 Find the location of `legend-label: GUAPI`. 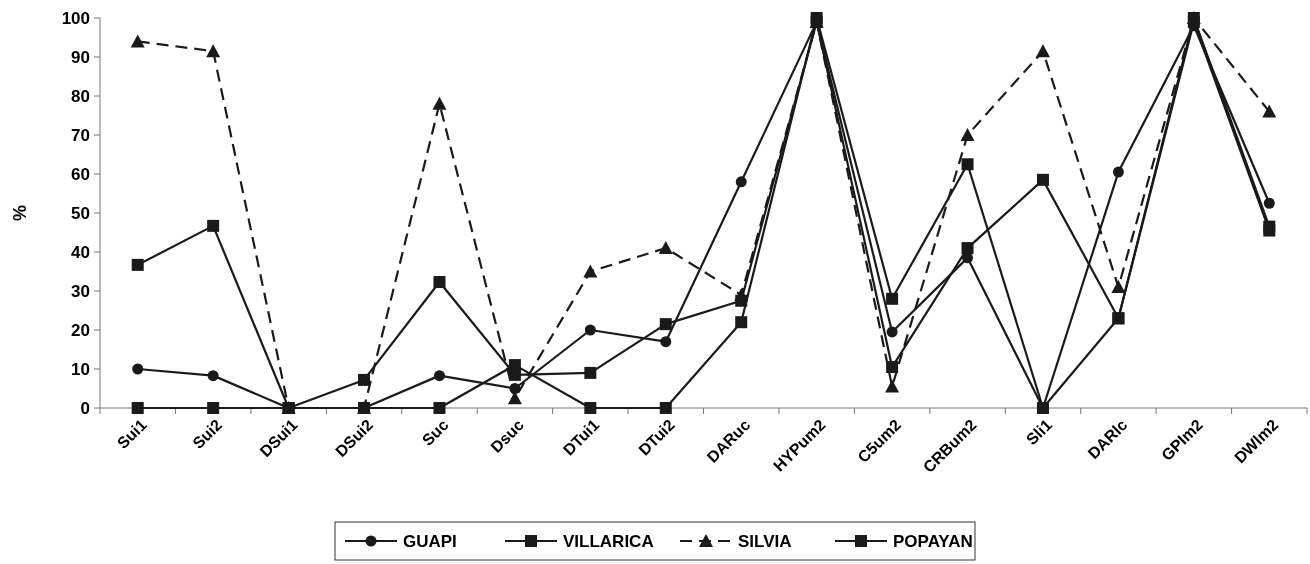

legend-label: GUAPI is located at coordinates (430, 541).